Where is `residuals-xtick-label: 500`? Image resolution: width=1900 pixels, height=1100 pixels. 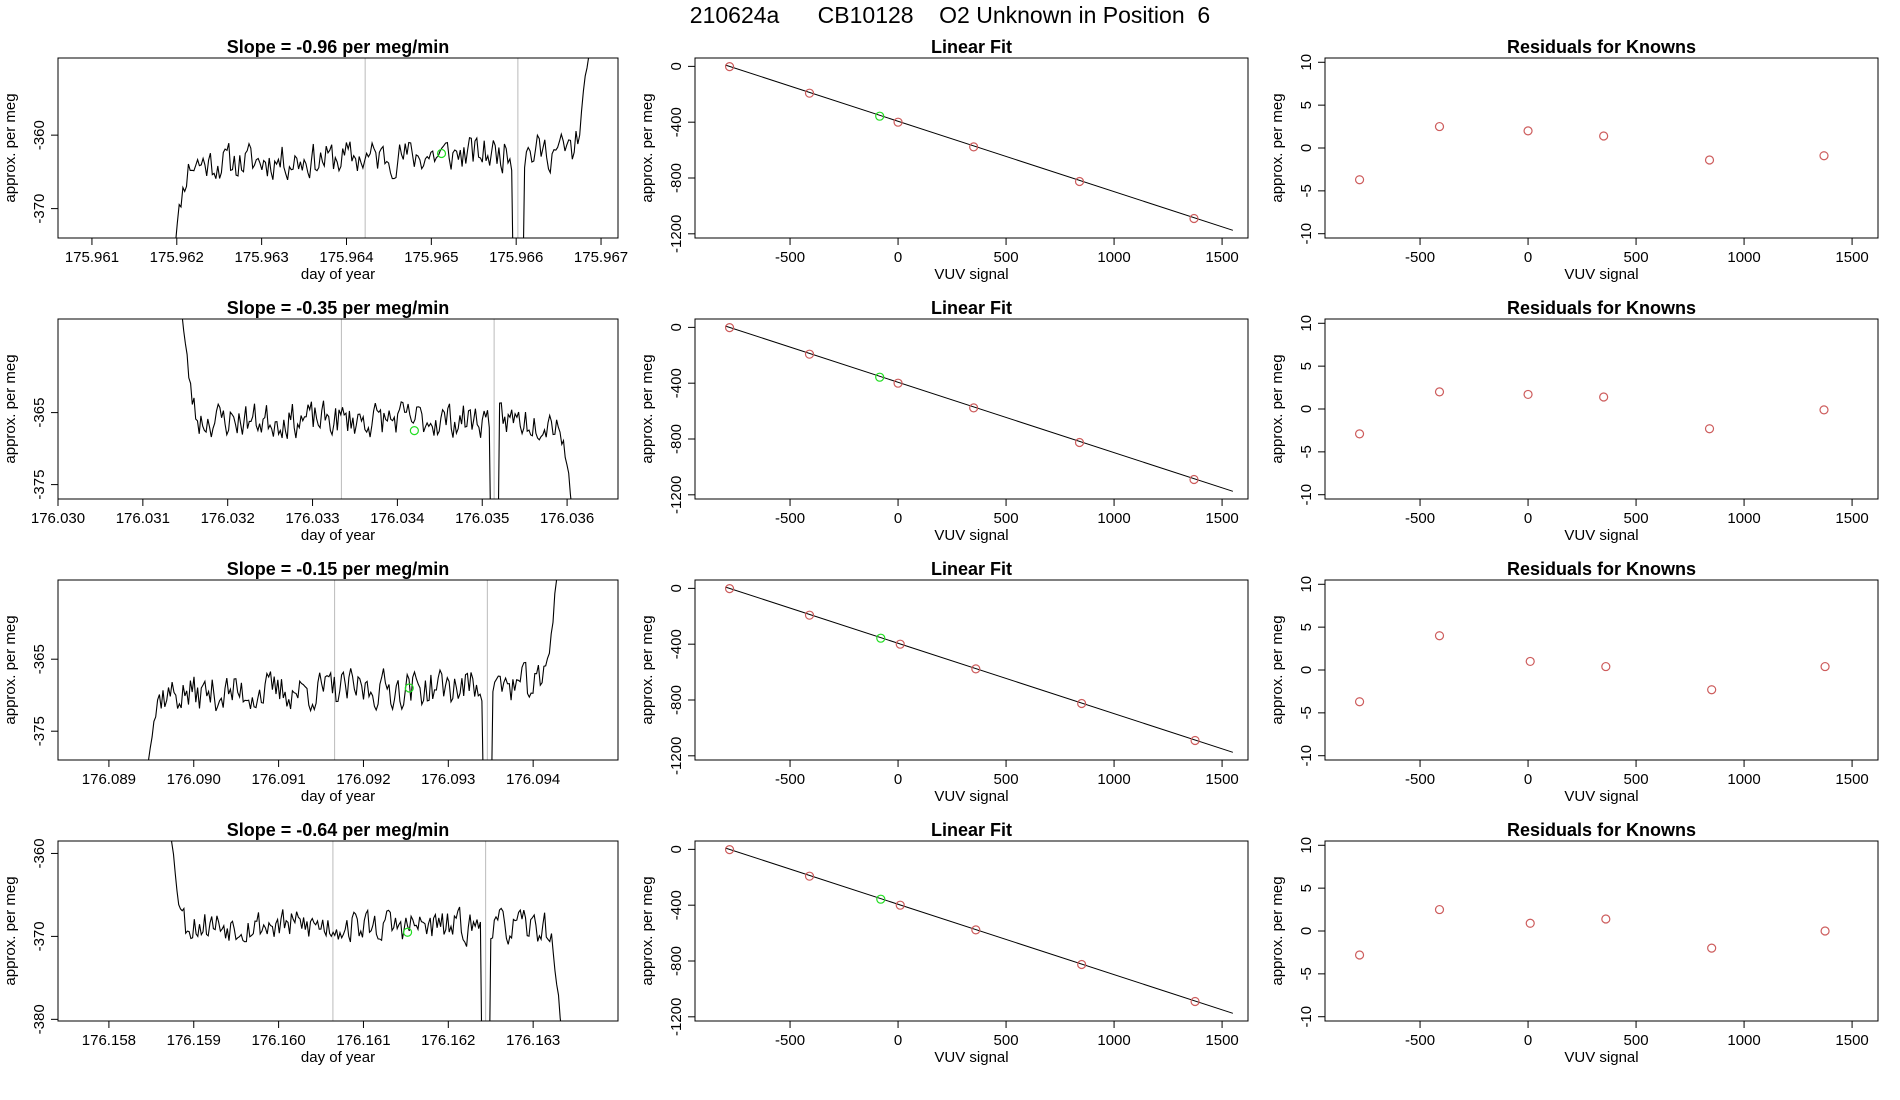
residuals-xtick-label: 500 is located at coordinates (1636, 518).